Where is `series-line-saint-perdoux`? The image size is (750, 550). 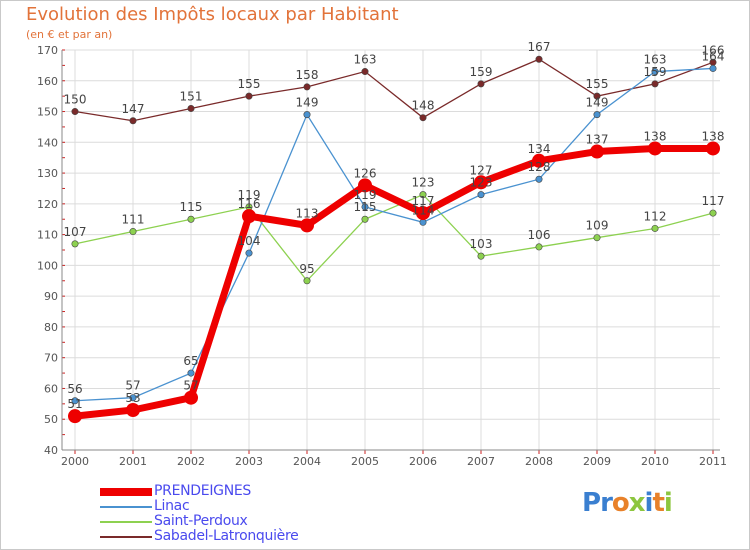 series-line-saint-perdoux is located at coordinates (394, 237).